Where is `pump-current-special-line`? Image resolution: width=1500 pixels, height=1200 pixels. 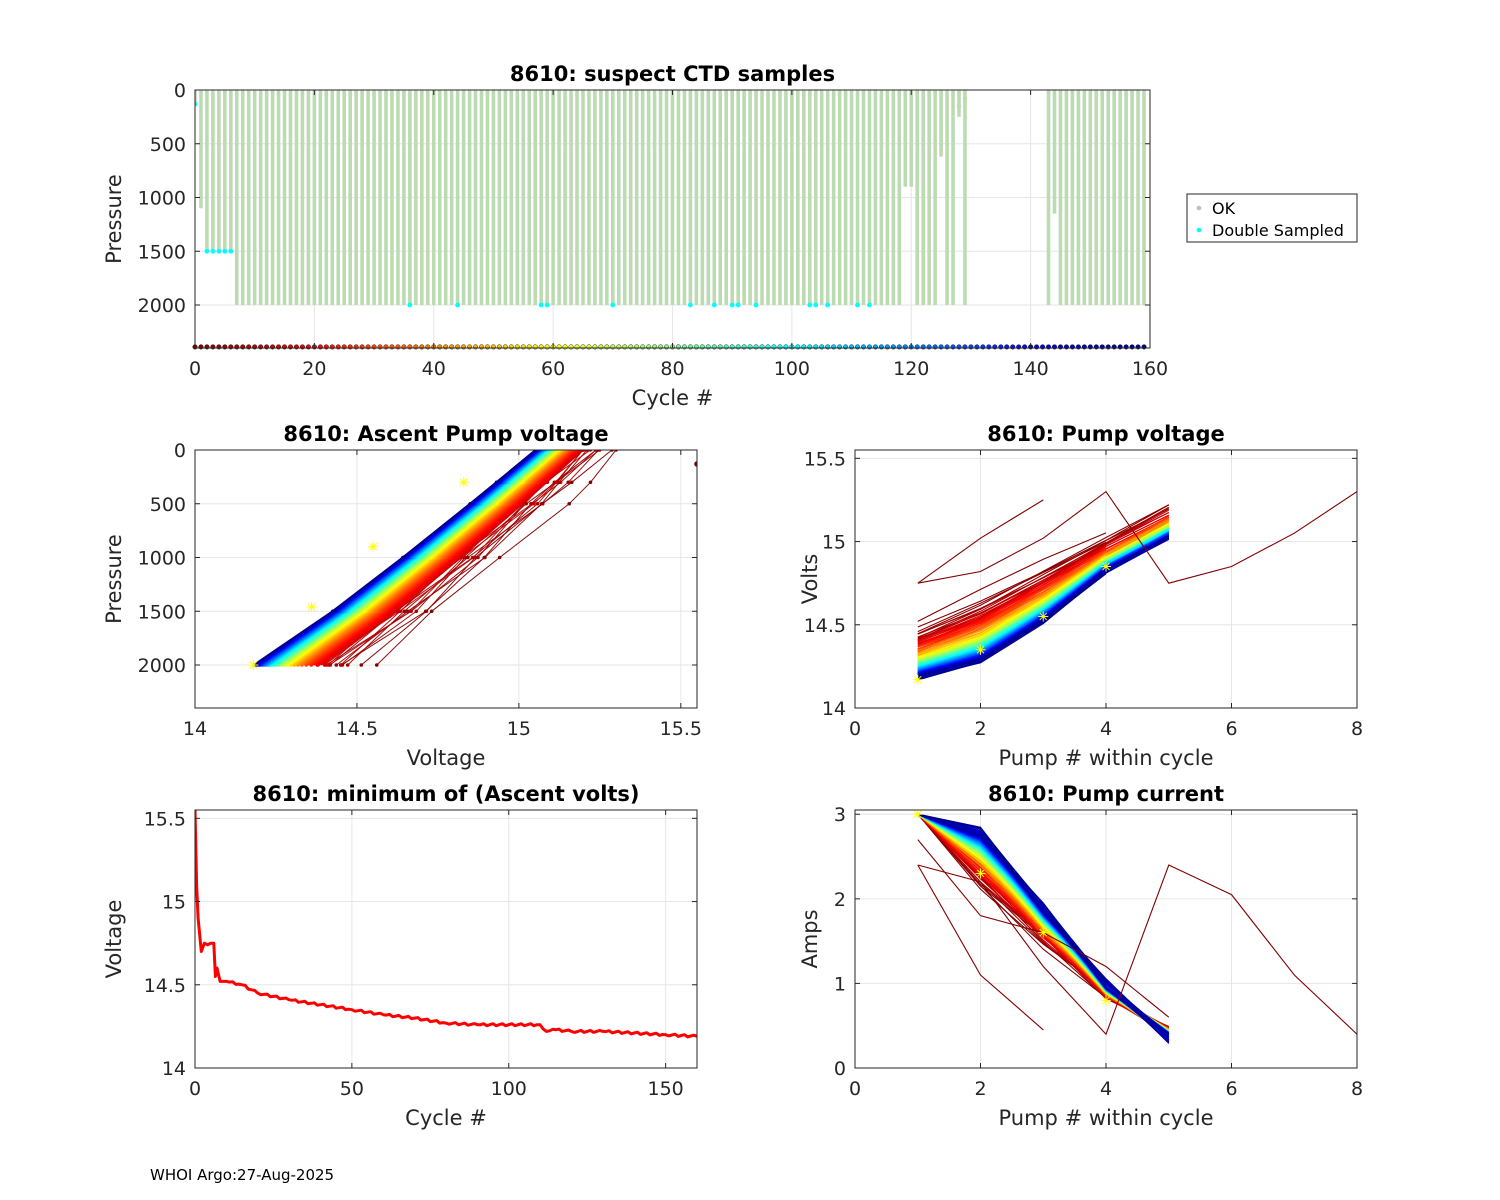
pump-current-special-line is located at coordinates (980, 947).